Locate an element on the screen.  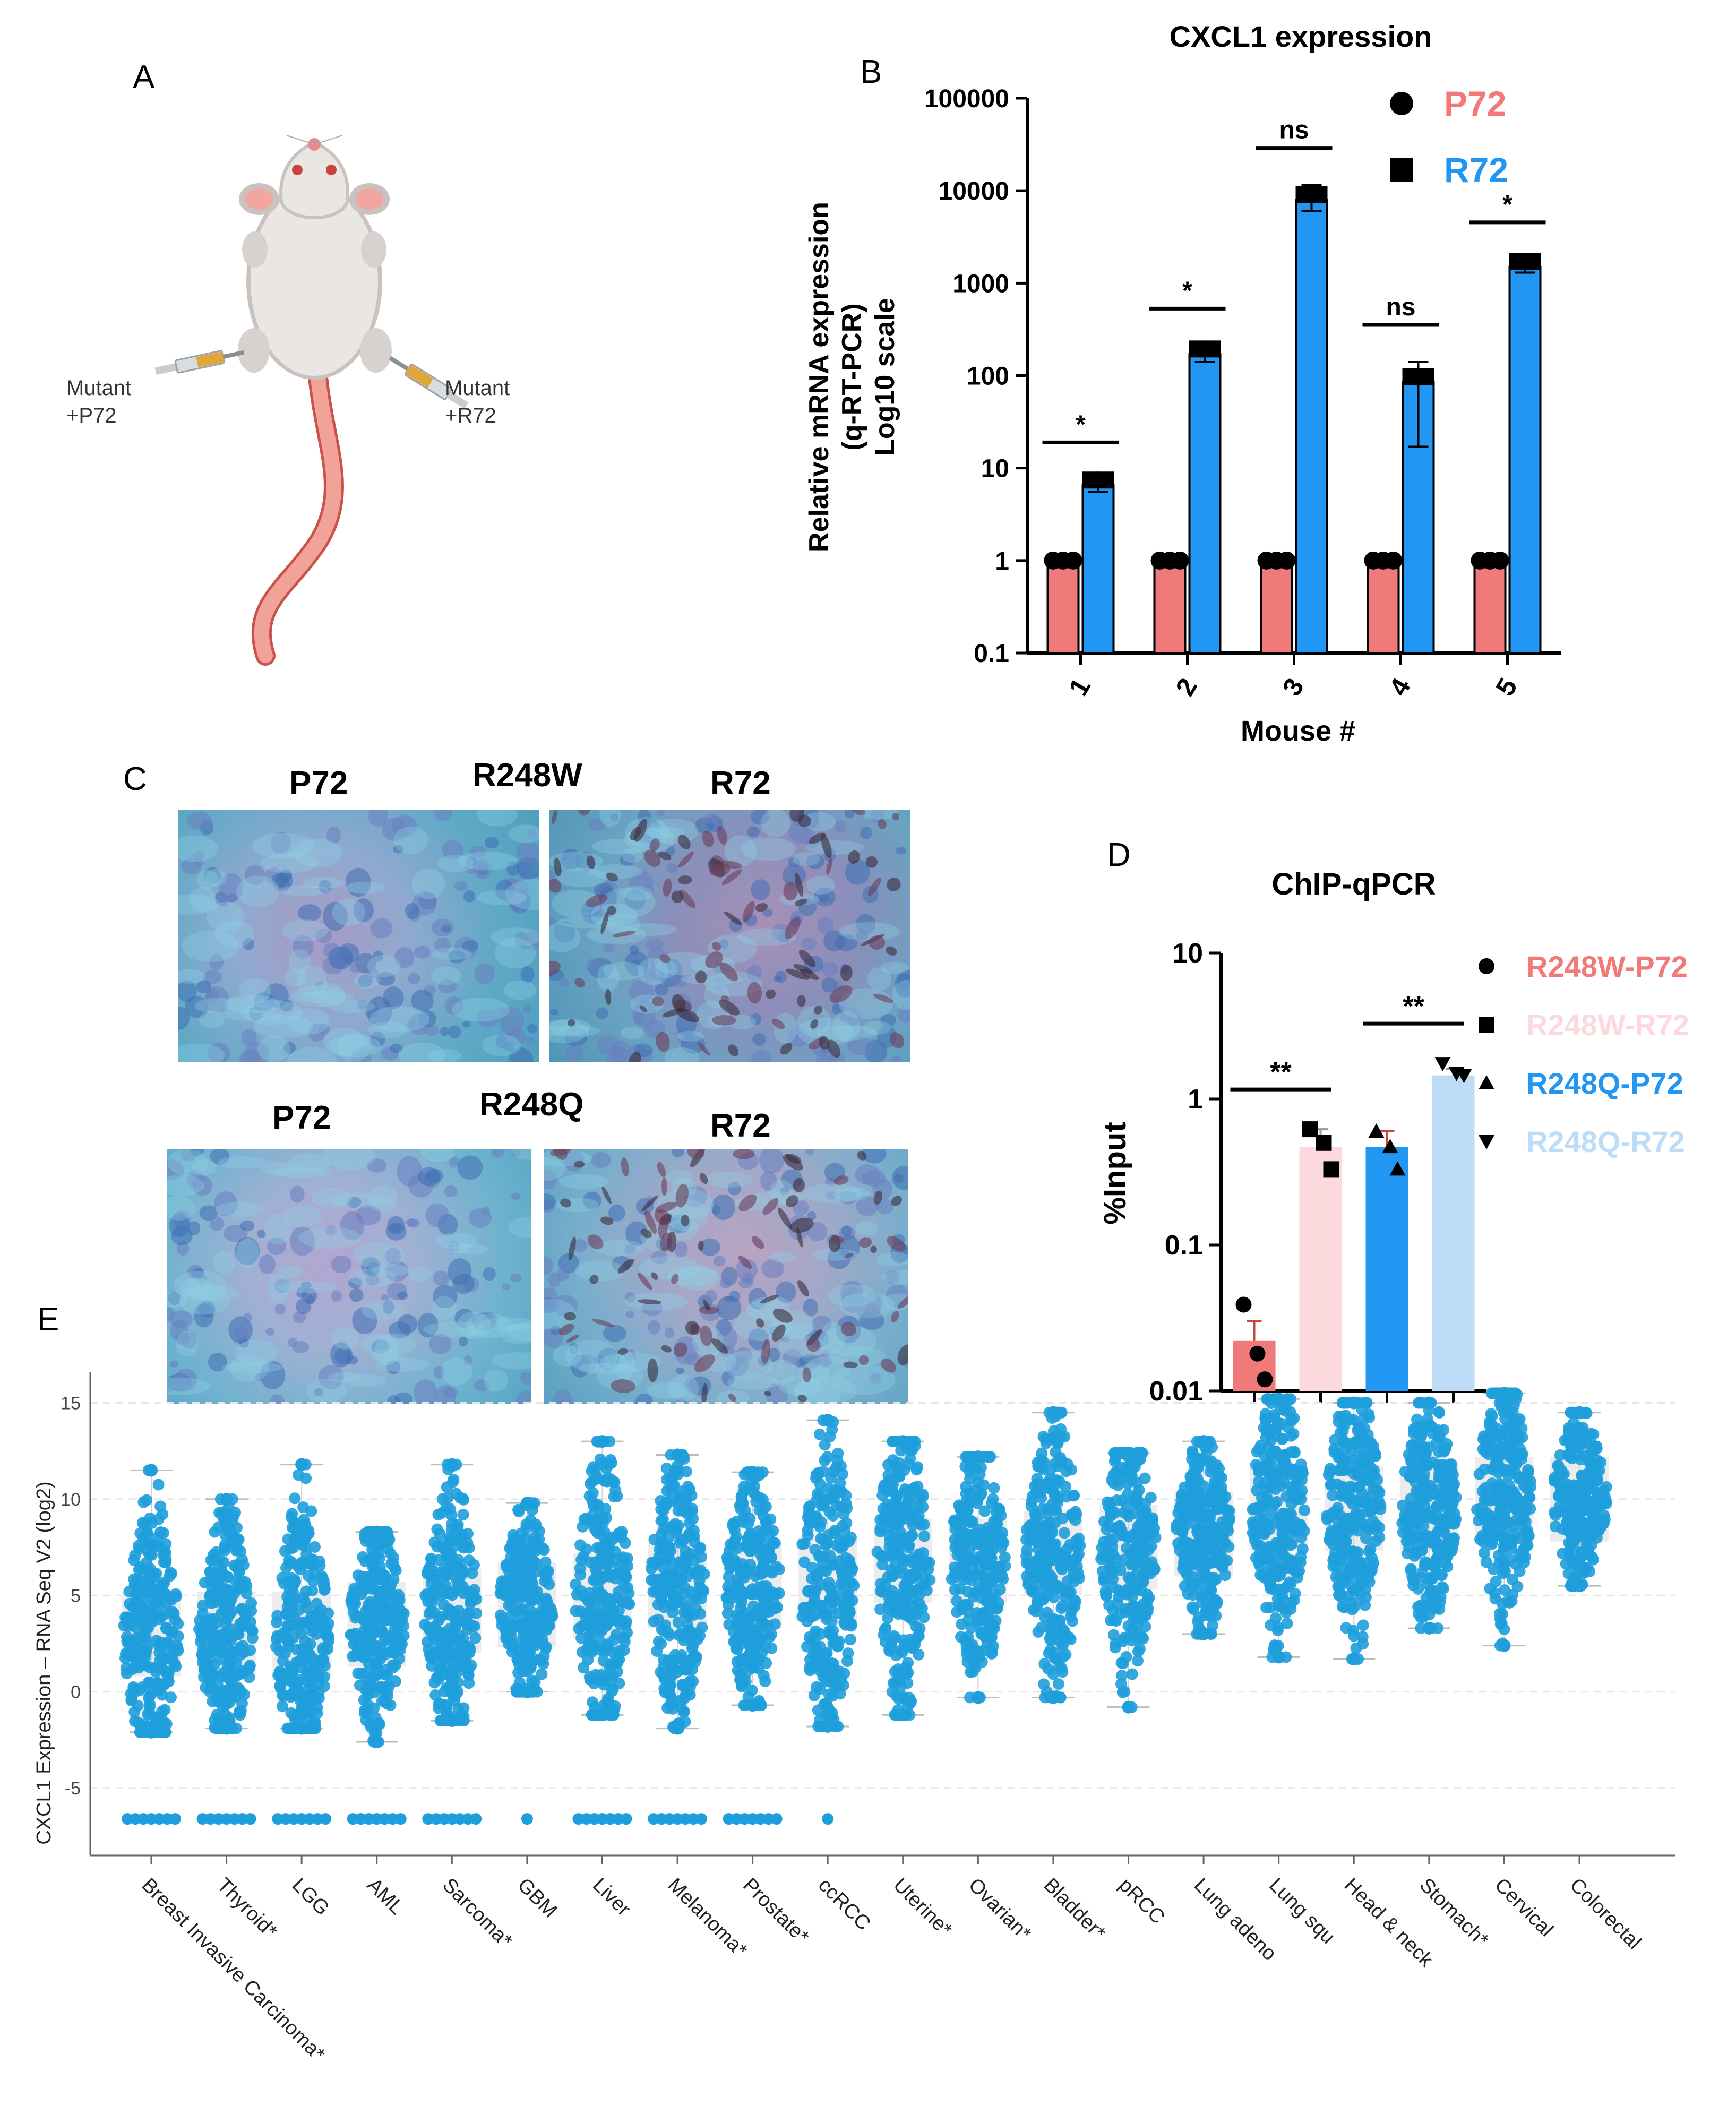
chart-b-point-p72 is located at coordinates (1500, 560).